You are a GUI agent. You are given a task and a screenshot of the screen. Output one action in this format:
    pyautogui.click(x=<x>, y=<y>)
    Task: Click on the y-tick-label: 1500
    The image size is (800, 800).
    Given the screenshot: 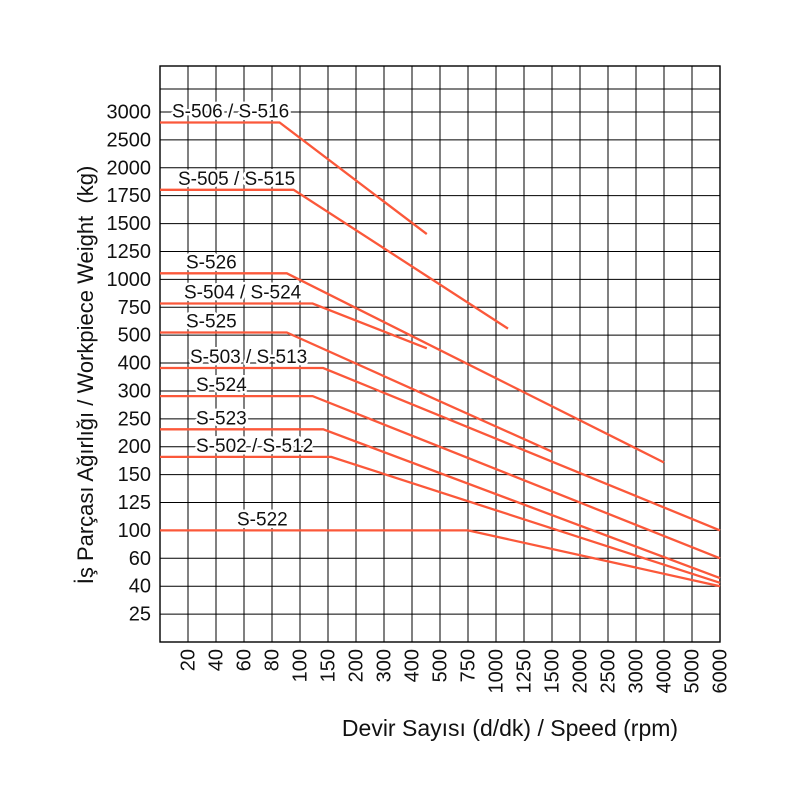 What is the action you would take?
    pyautogui.click(x=129, y=224)
    